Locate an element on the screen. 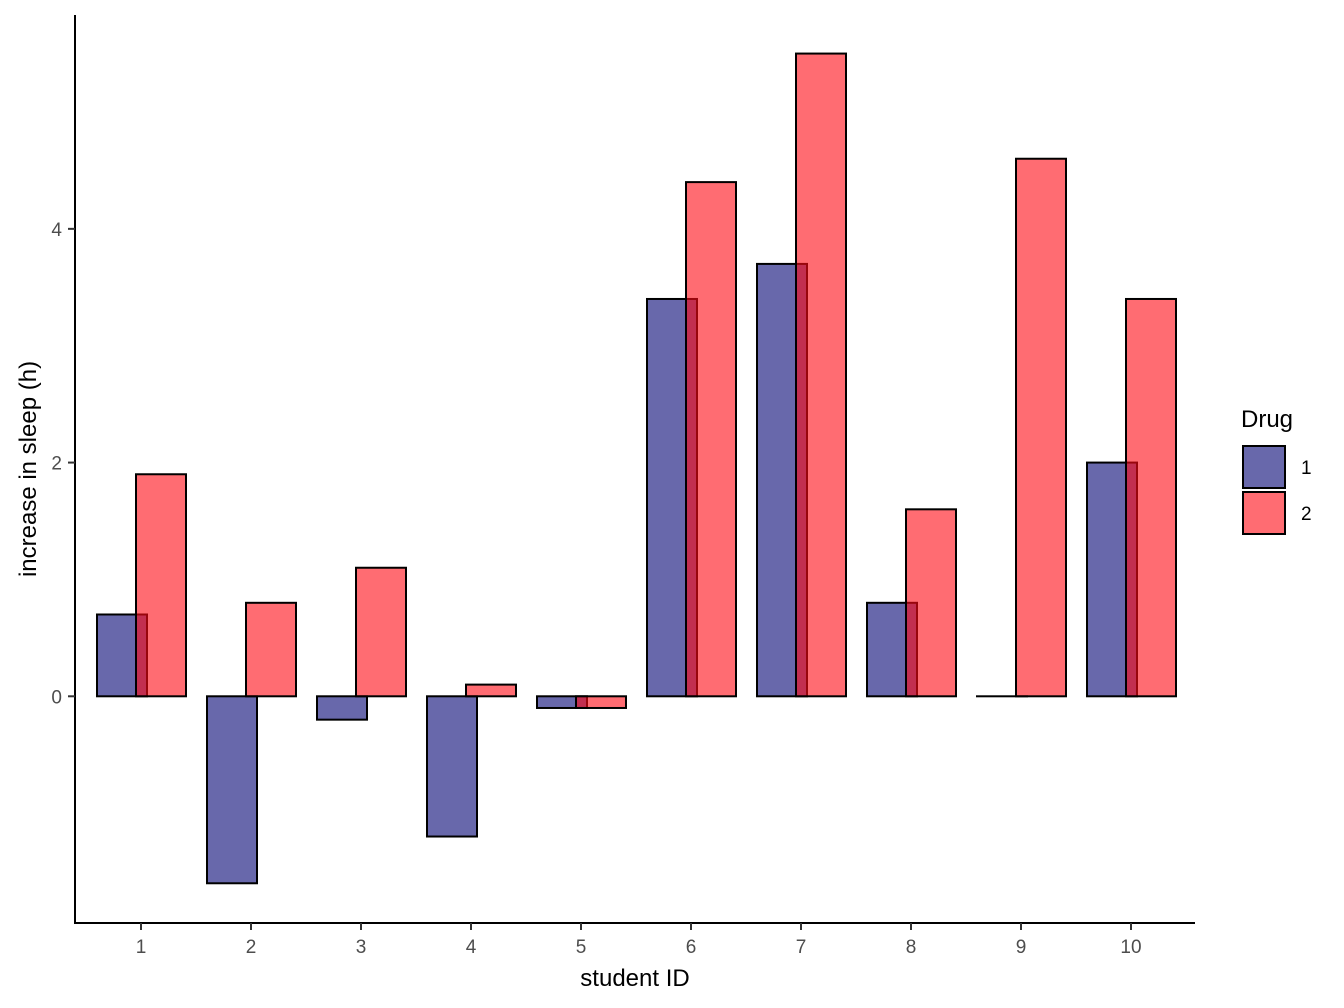 The height and width of the screenshot is (1008, 1344). legend-label-drug1: 1 is located at coordinates (1306, 468).